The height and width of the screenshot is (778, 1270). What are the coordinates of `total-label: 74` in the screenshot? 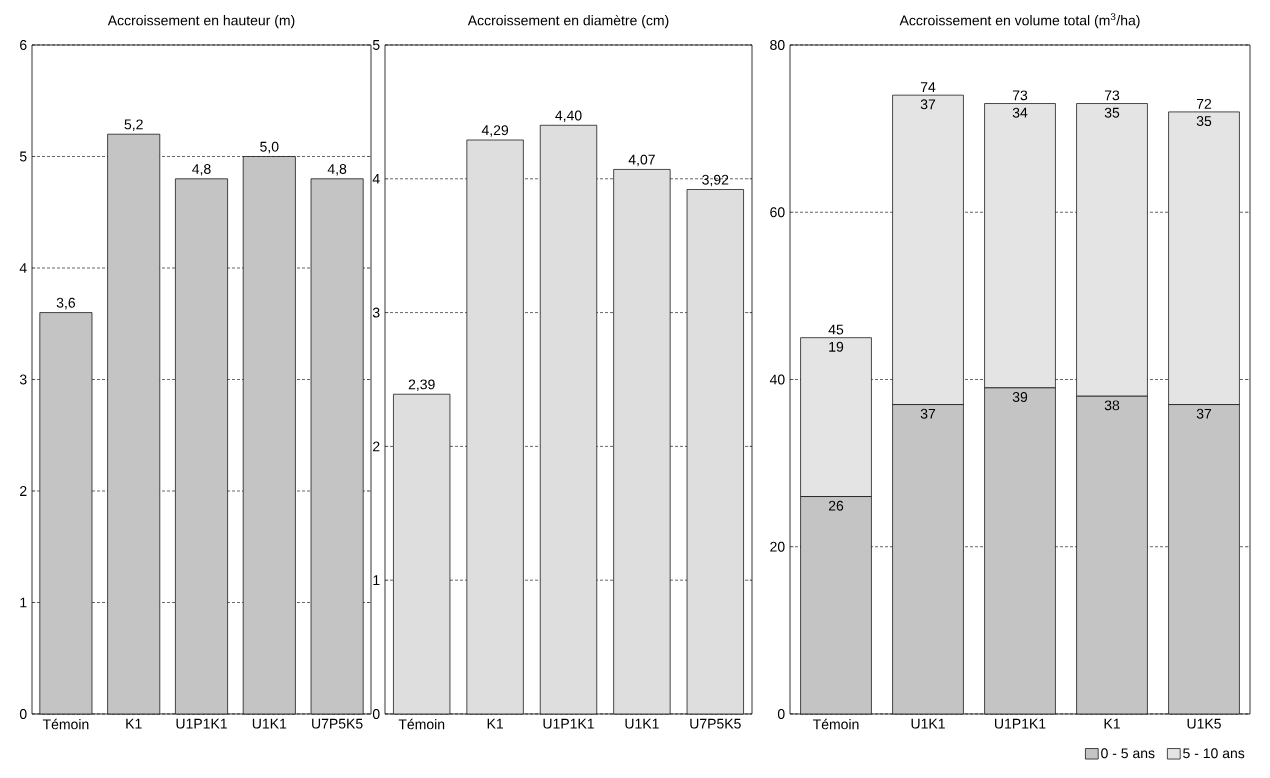 It's located at (928, 87).